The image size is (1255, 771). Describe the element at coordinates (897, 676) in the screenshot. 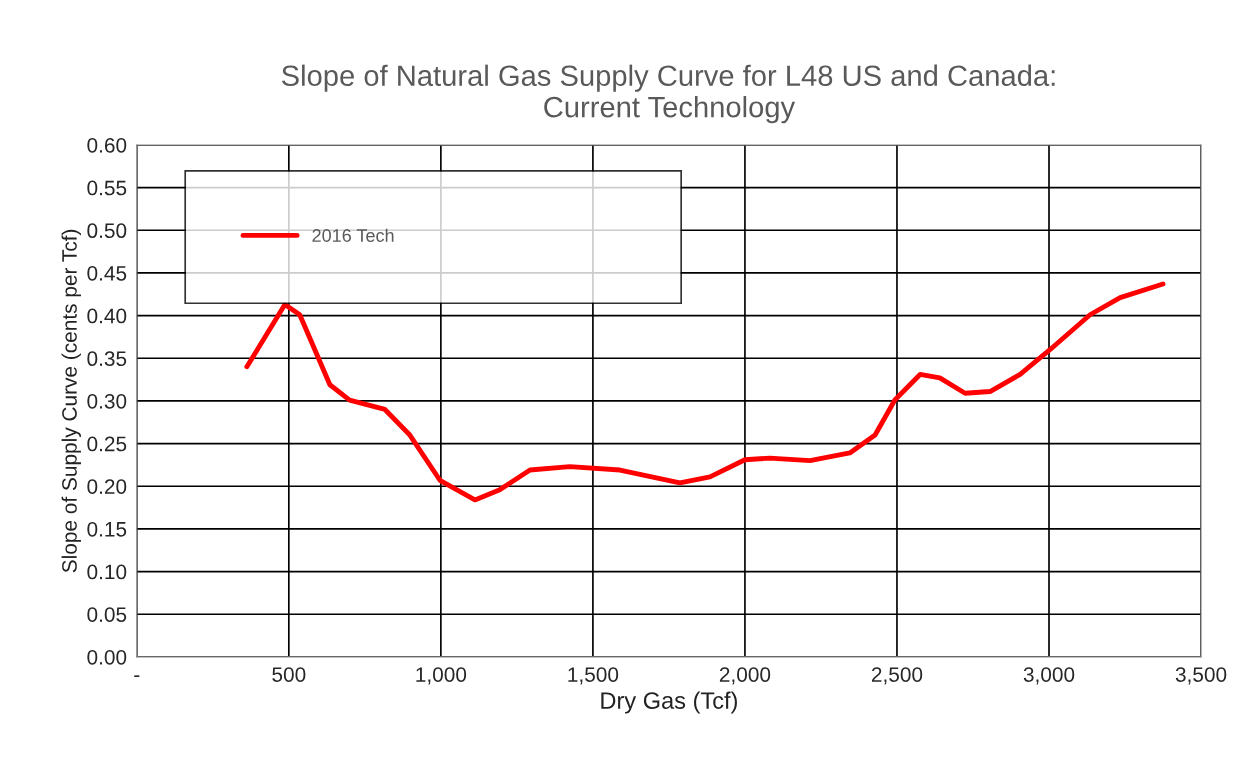

I see `x-tick-label: 2,500` at that location.